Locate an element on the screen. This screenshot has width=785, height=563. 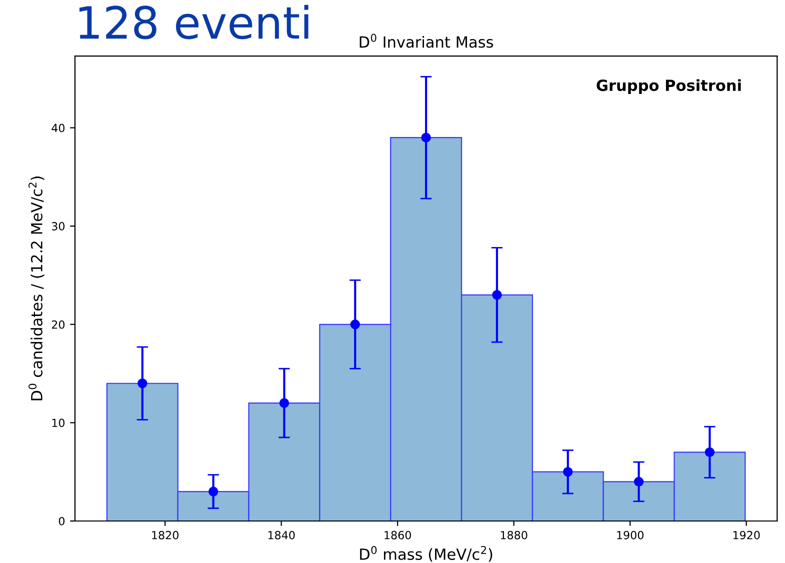
y-tick-label: 0 is located at coordinates (61, 521).